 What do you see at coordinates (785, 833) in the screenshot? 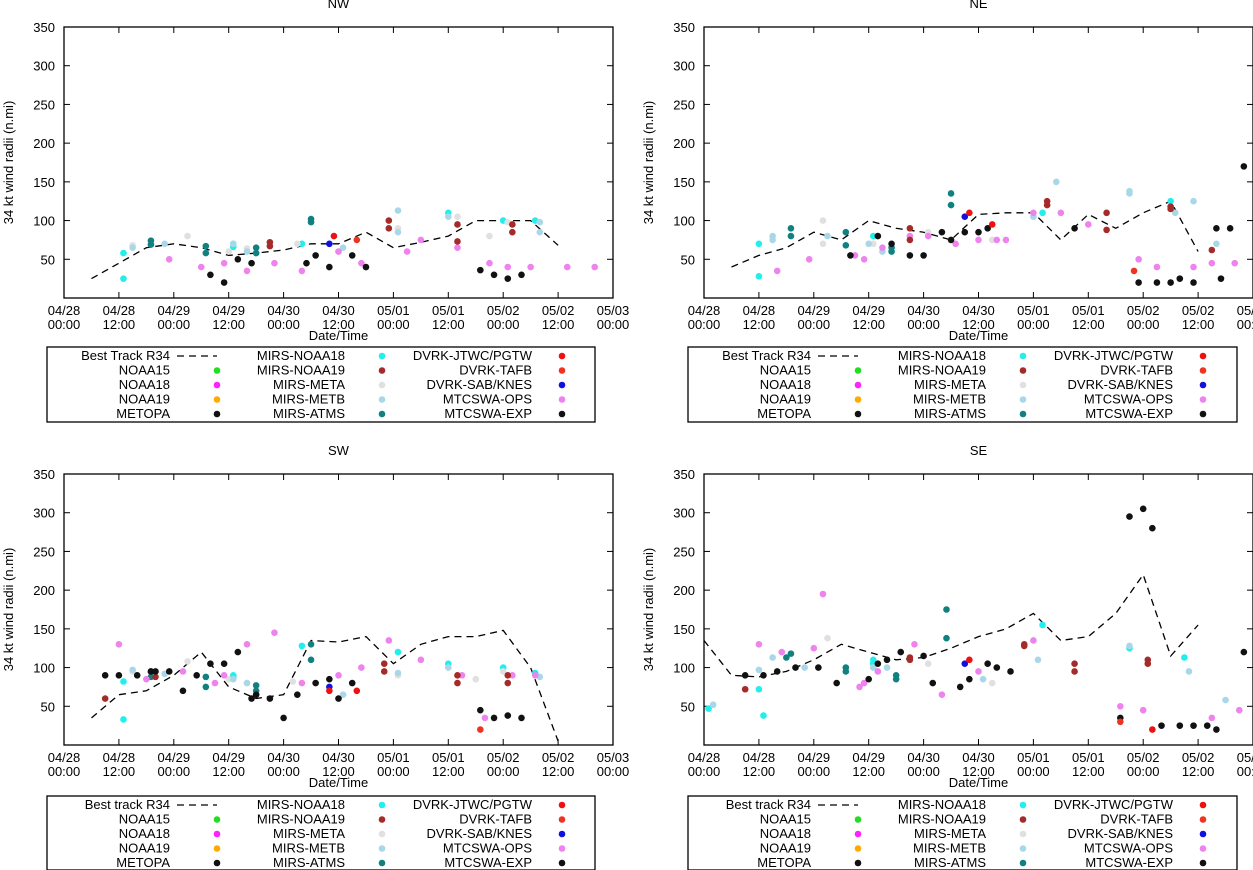
I see `legend-label: NOAA18` at bounding box center [785, 833].